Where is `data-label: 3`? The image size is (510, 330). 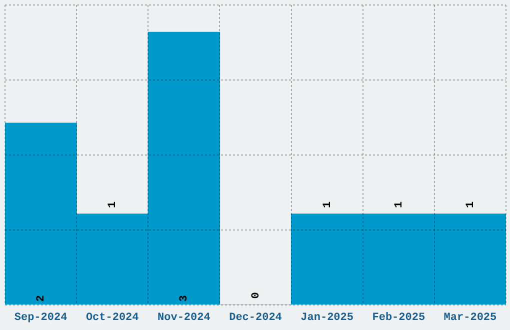
data-label: 3 is located at coordinates (184, 298).